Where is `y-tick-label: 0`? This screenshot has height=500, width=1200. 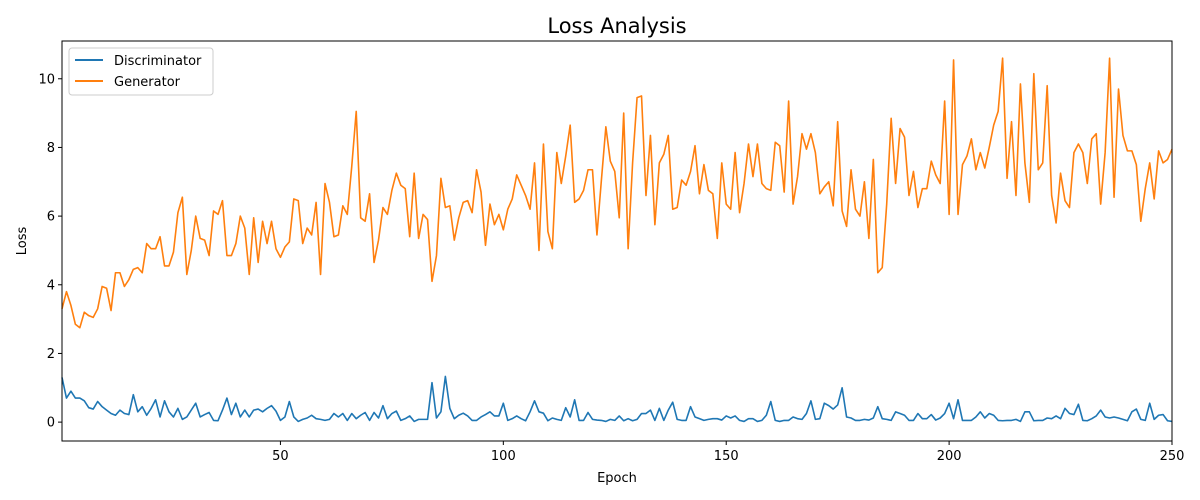 y-tick-label: 0 is located at coordinates (51, 423).